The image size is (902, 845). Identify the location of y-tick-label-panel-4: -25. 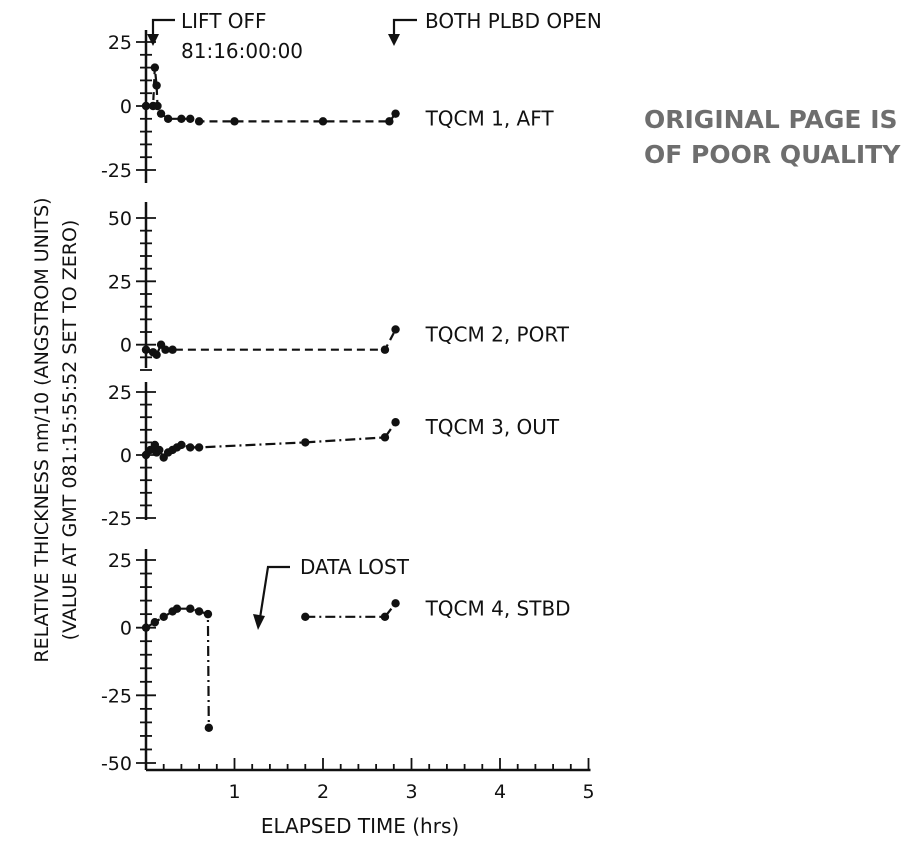
(116, 696).